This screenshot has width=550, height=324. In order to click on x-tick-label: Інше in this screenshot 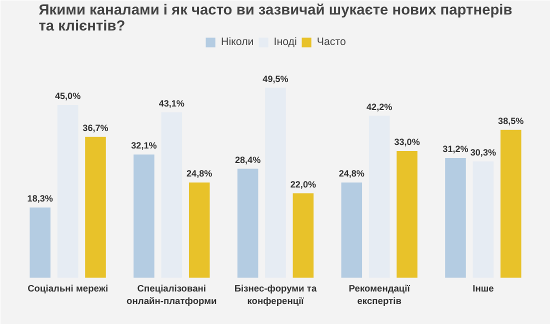, I will do `click(483, 288)`.